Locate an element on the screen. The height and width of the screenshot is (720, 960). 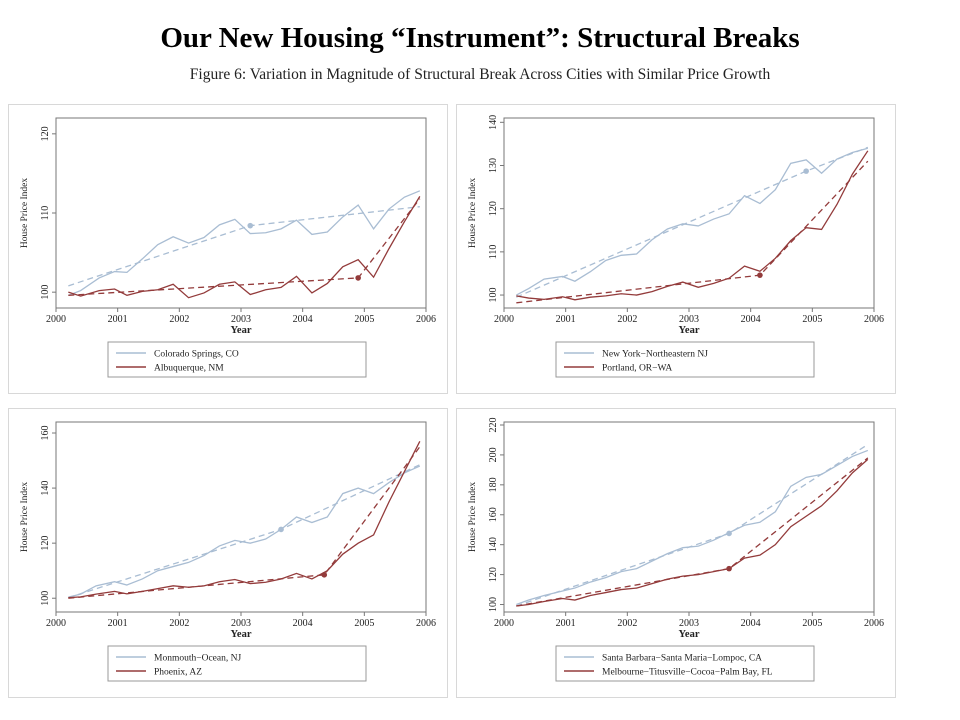
legend-entry: Portland, OR−WA is located at coordinates (637, 369).